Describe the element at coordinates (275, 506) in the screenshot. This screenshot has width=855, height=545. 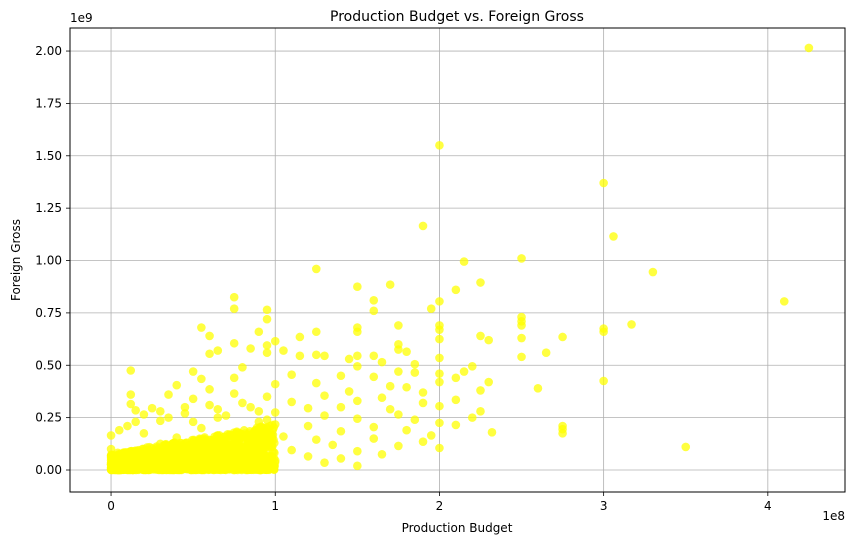
I see `x-tick-label: 1` at that location.